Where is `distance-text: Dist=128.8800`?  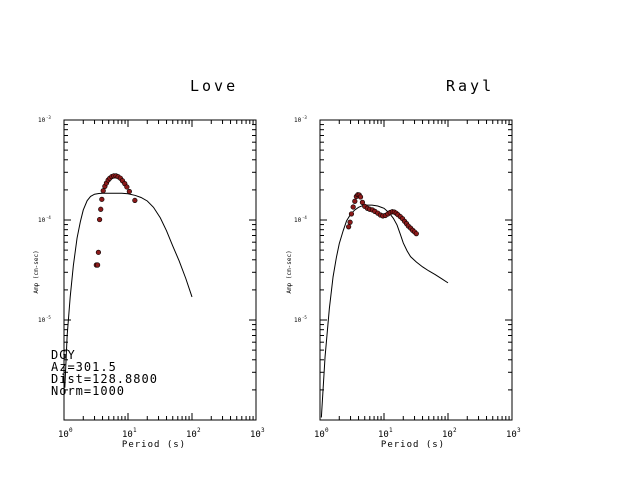 distance-text: Dist=128.8800 is located at coordinates (104, 379).